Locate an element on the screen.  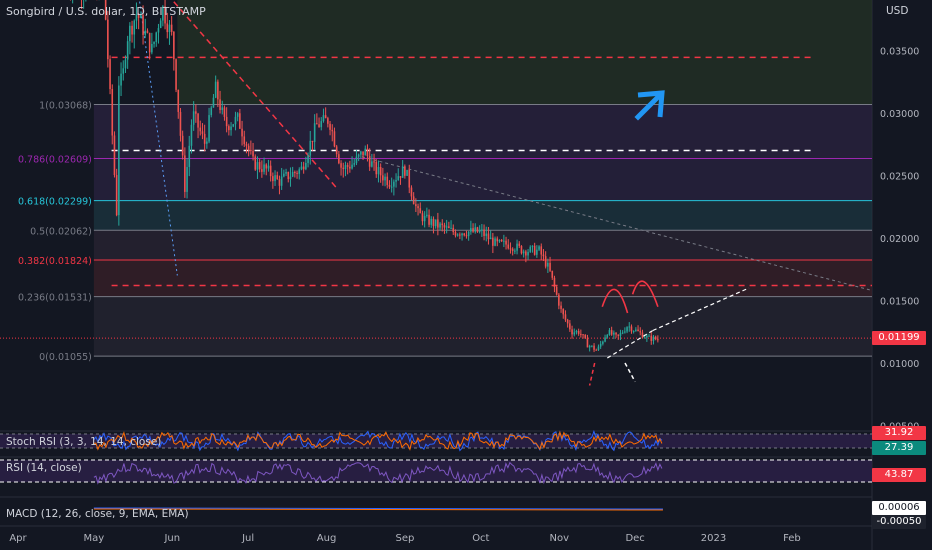
x-tick-label: May is located at coordinates (94, 538).